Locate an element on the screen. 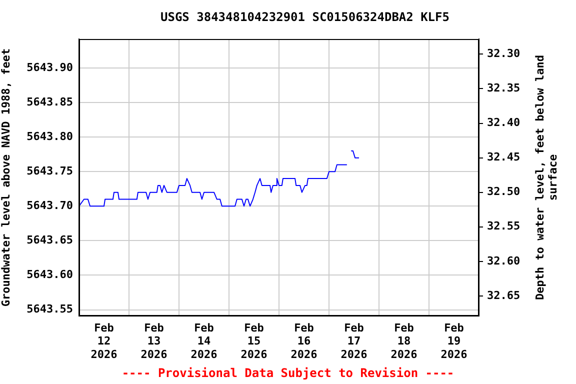  y2-tick-label: 32.35 is located at coordinates (503, 88).